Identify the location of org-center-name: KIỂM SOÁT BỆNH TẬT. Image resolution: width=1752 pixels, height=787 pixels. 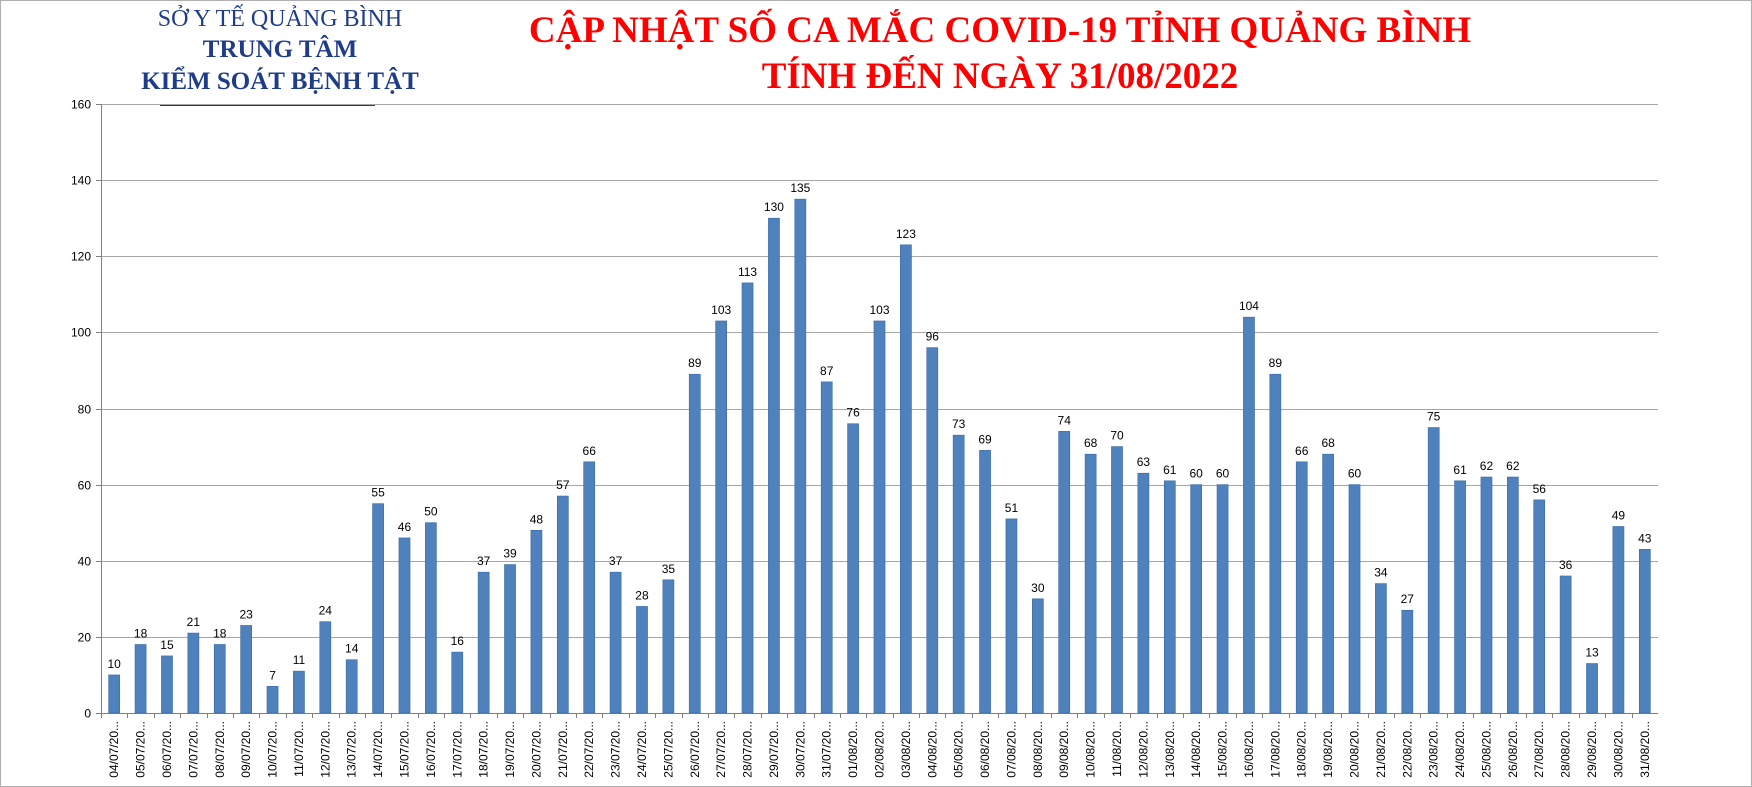
(280, 81).